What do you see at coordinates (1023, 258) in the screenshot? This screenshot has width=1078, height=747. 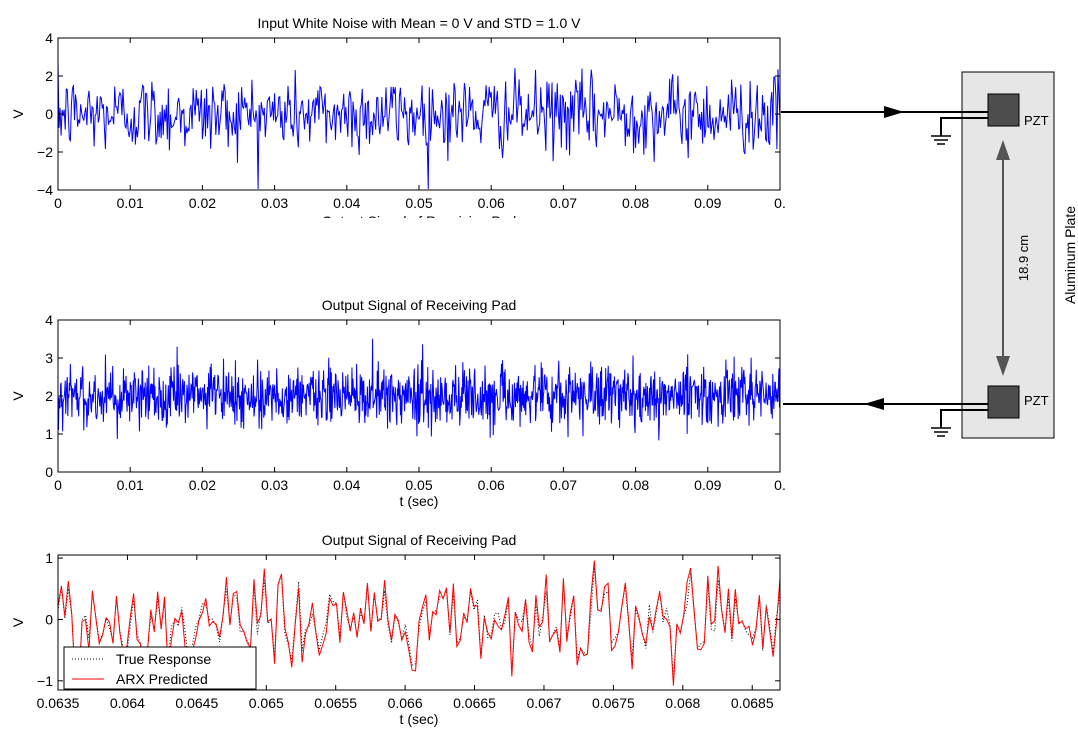 I see `distance-label: 18.9 cm` at bounding box center [1023, 258].